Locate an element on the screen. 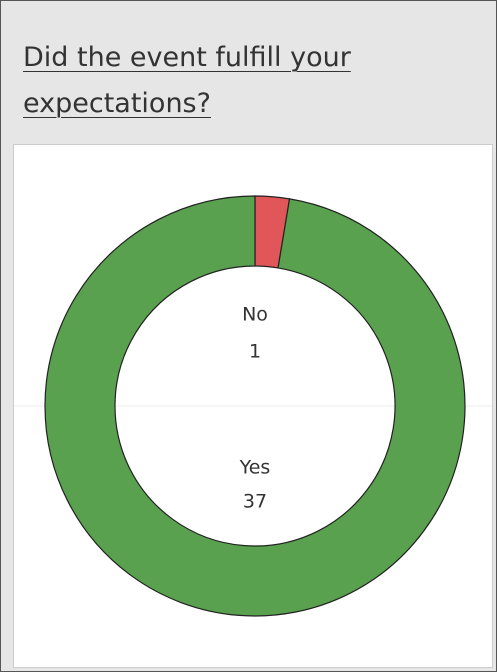 This screenshot has width=497, height=672. slice-value: 1 is located at coordinates (255, 352).